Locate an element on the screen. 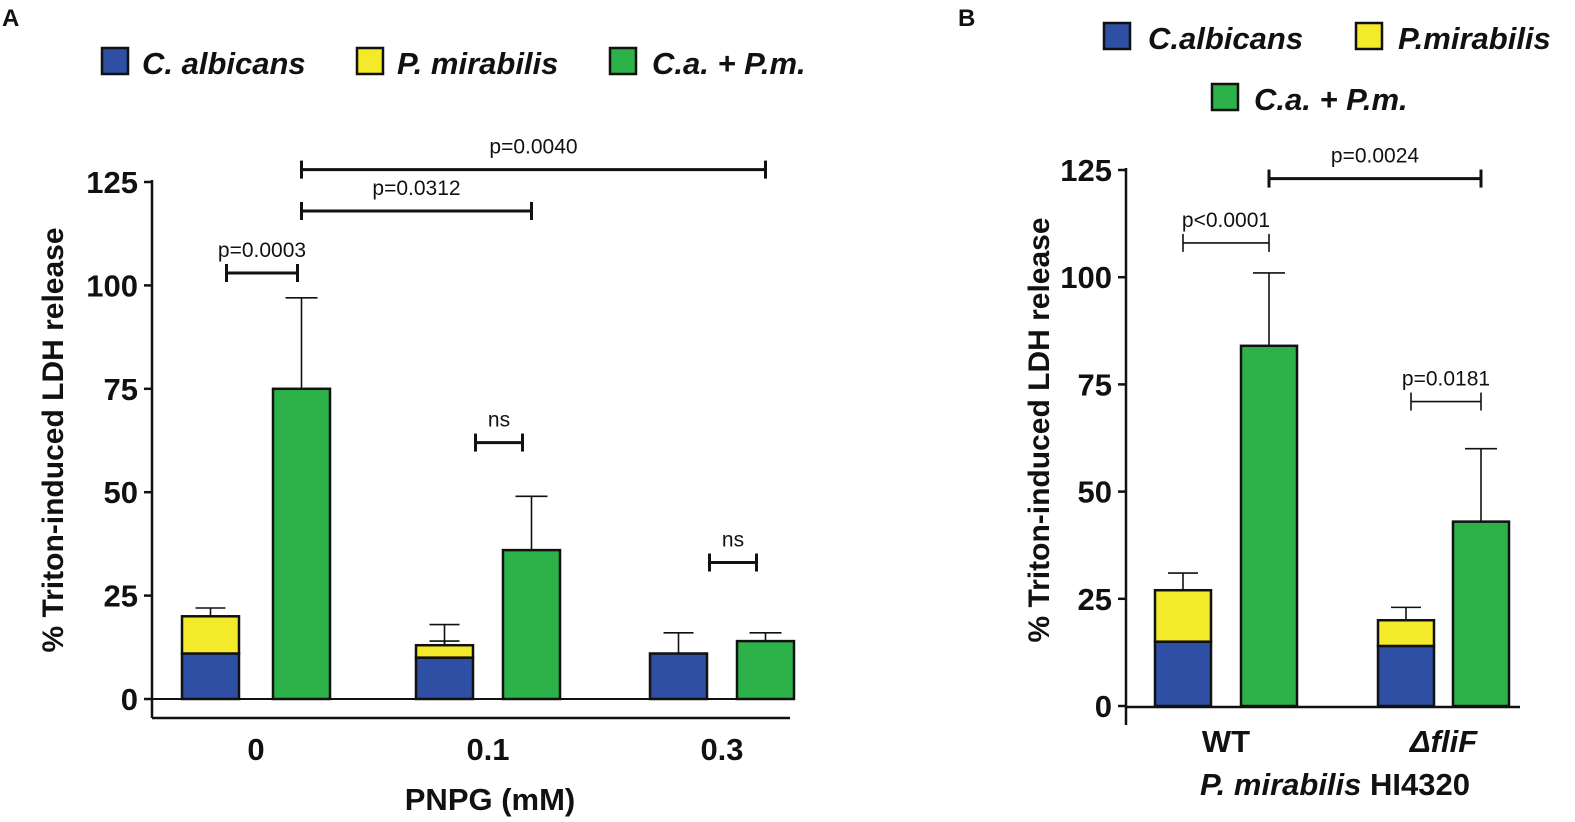 This screenshot has height=822, width=1575. panel-a-x-tick-label: 0.1 is located at coordinates (487, 749).